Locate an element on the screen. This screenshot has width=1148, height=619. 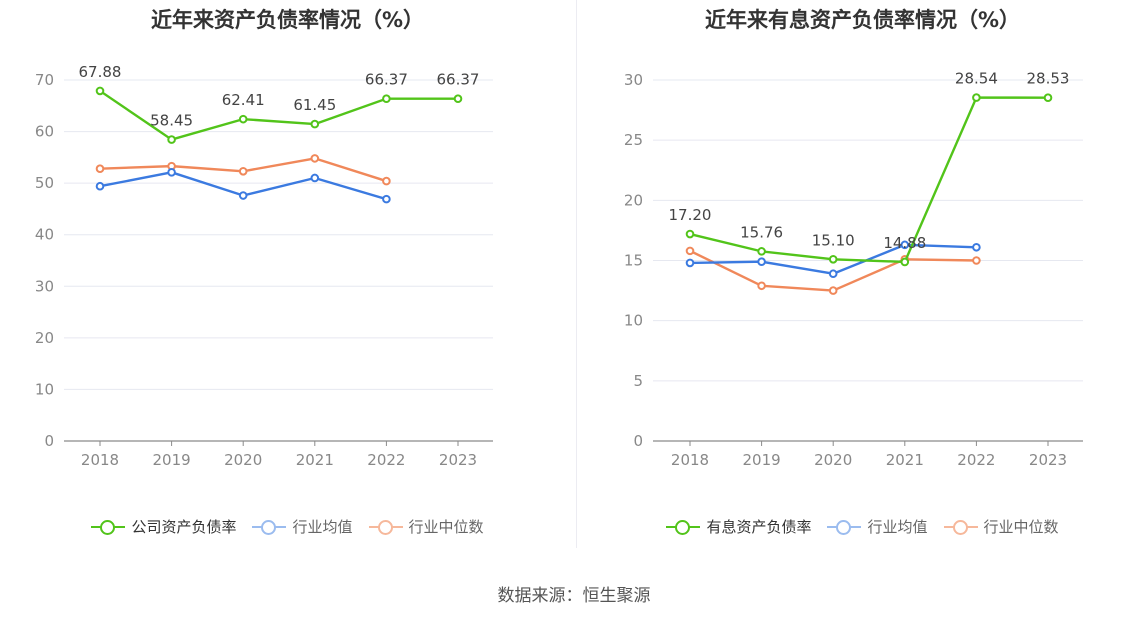
data-label: 61.45 is located at coordinates (314, 105).